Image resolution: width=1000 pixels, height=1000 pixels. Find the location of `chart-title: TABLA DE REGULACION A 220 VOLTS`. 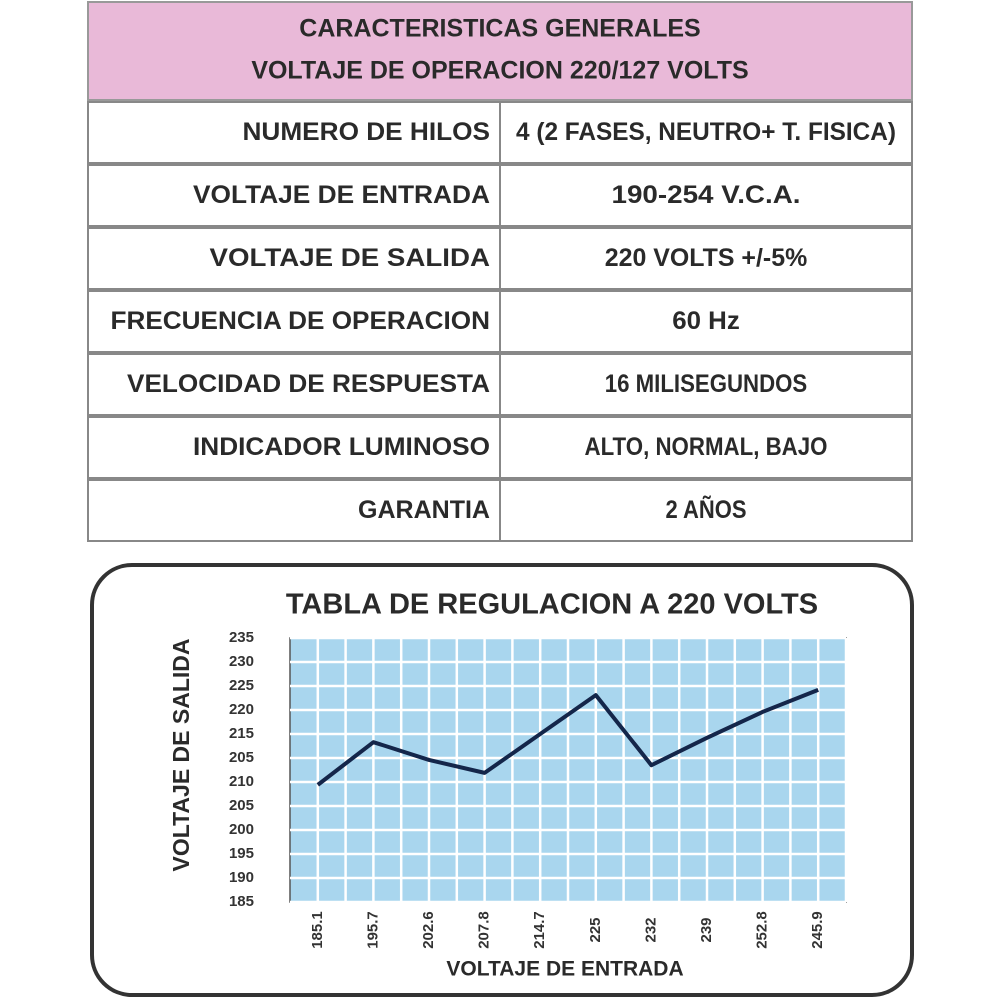

chart-title: TABLA DE REGULACION A 220 VOLTS is located at coordinates (552, 605).